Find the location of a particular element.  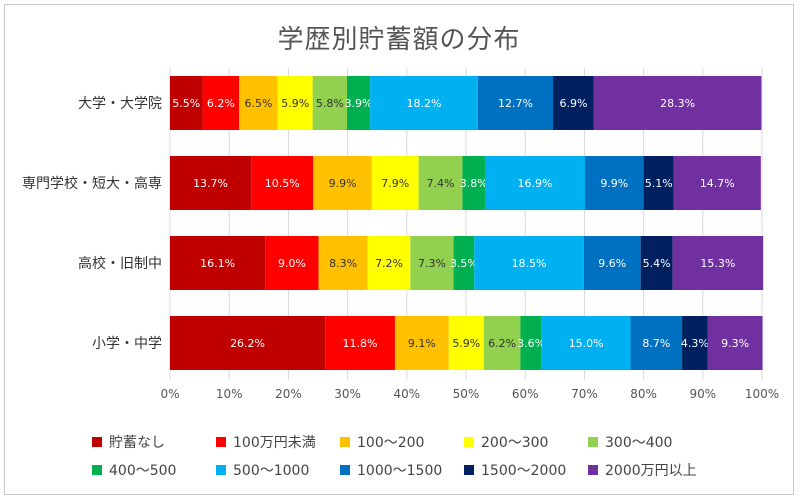

legend-row: 貯蓄なし 100万円未満 100〜200 200〜300 300〜400 is located at coordinates (422, 442).